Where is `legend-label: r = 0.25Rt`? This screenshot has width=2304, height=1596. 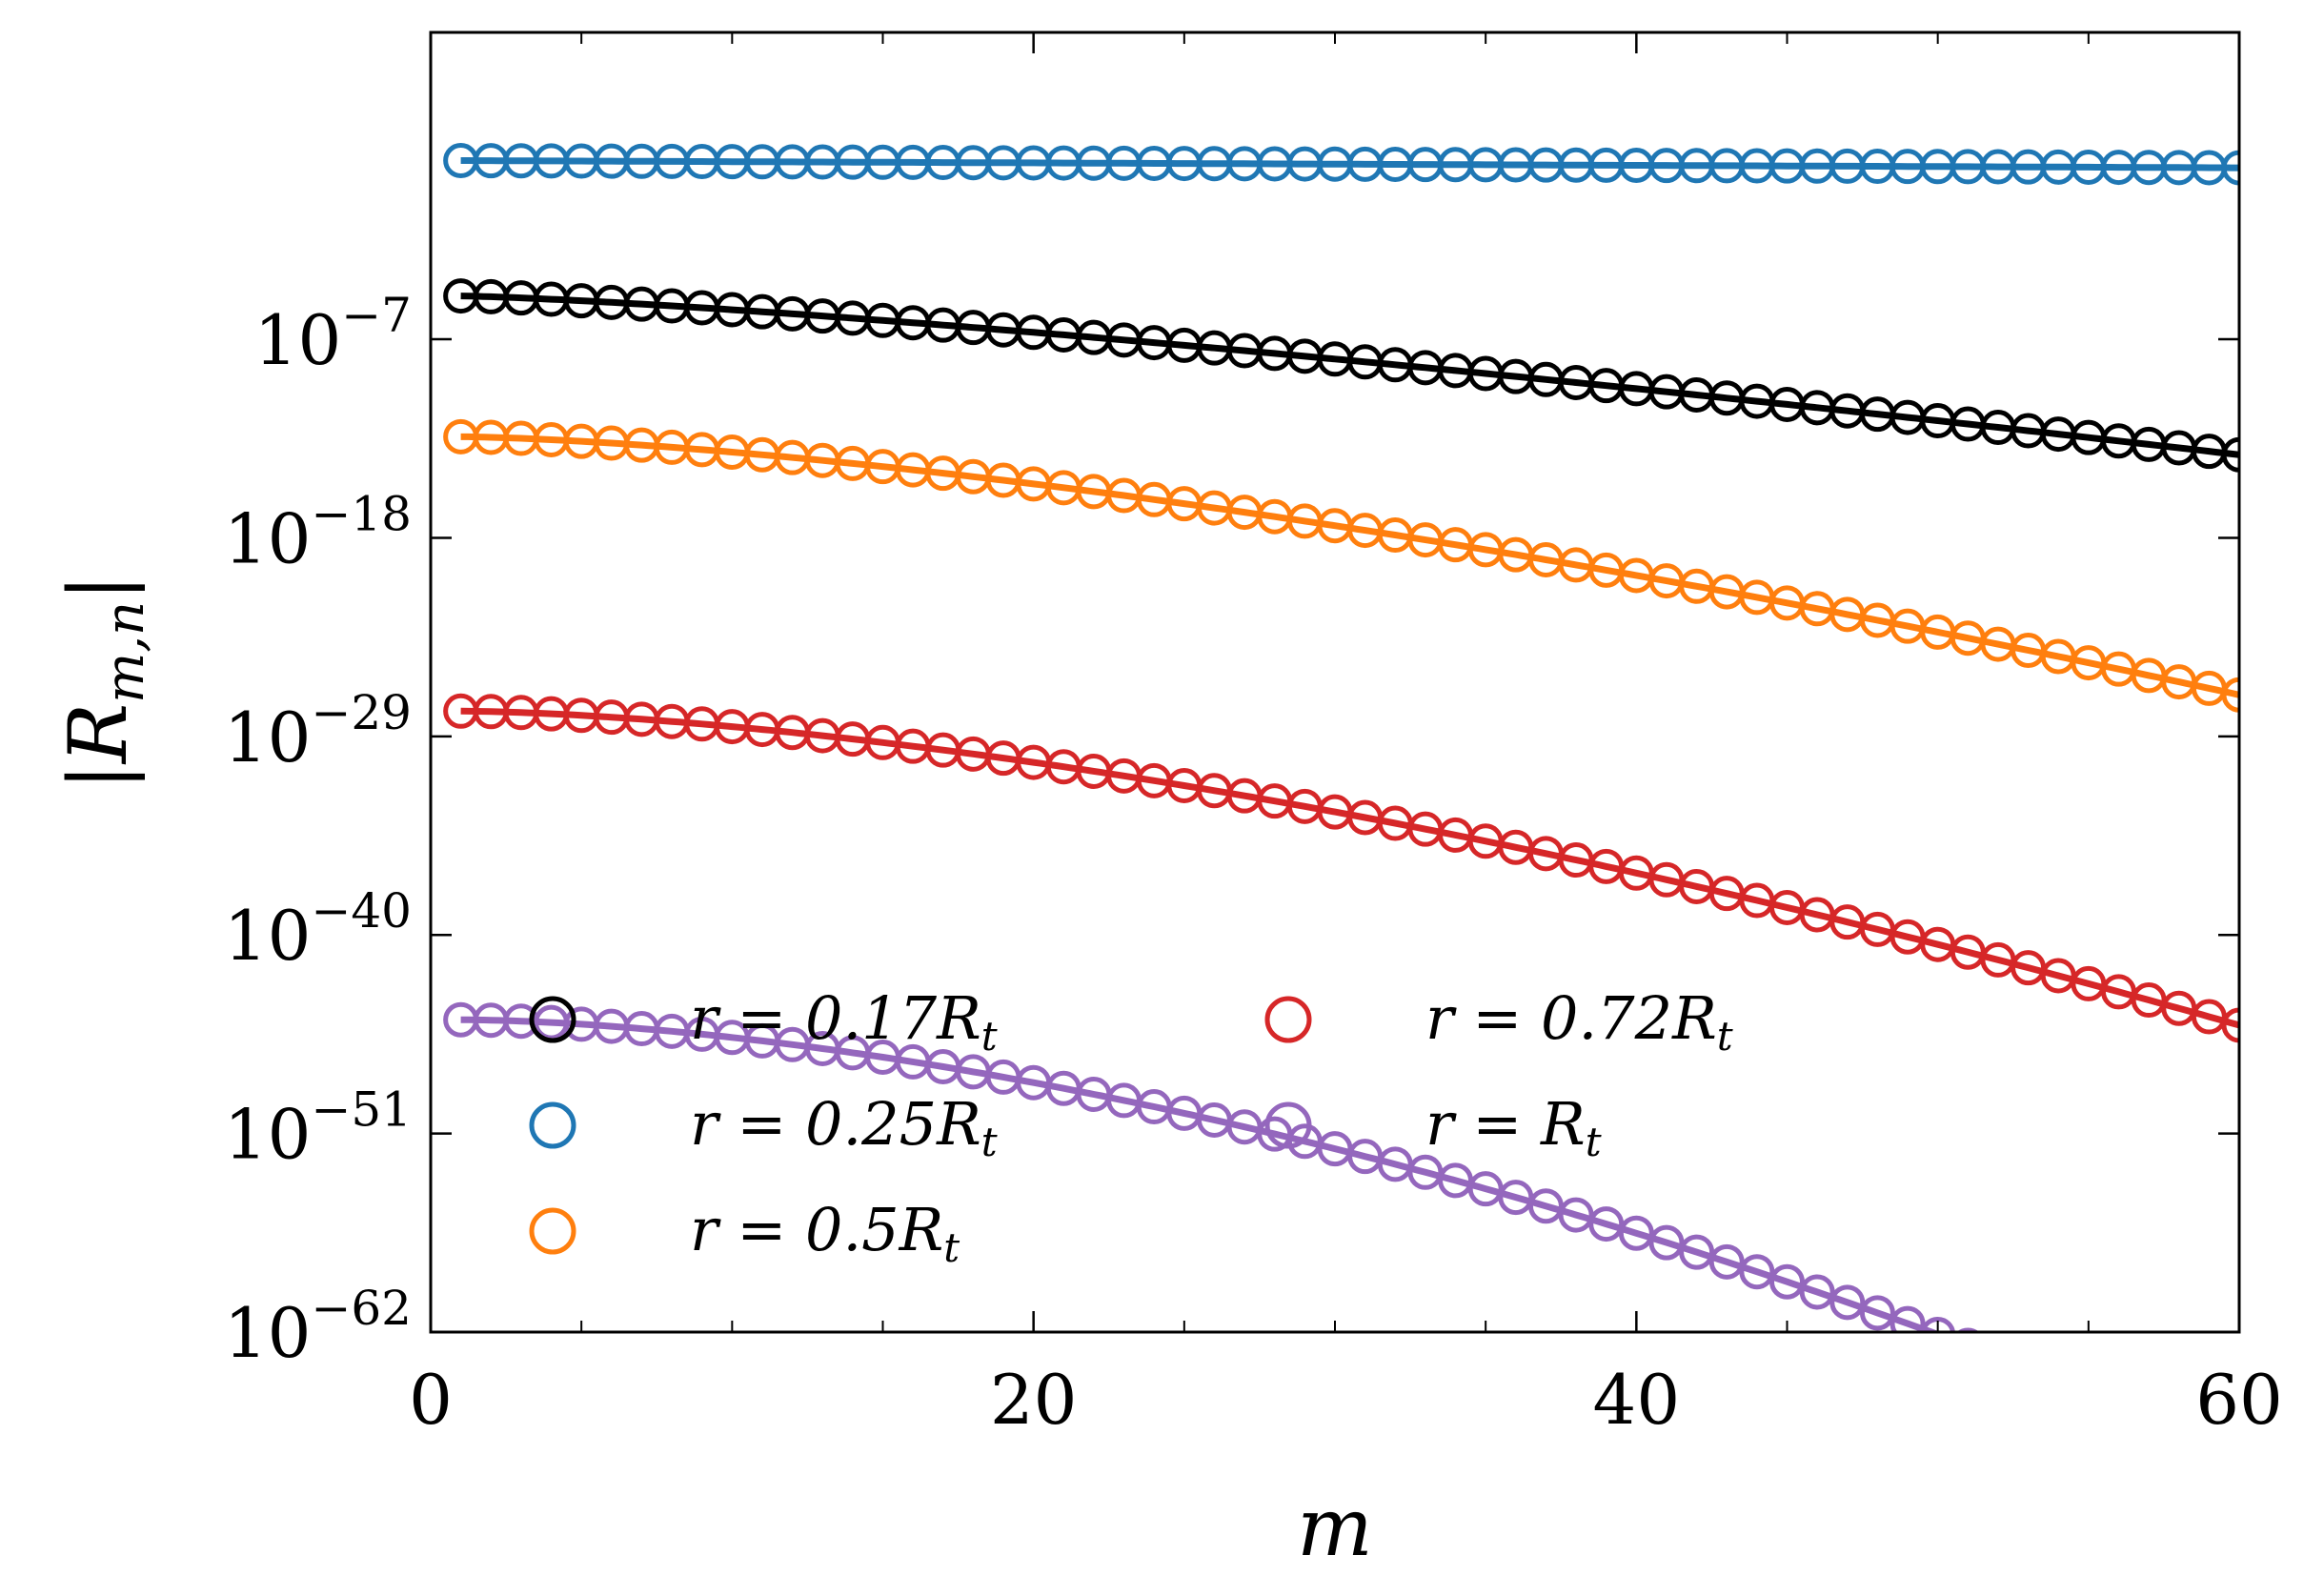 legend-label: r = 0.25Rt is located at coordinates (844, 1127).